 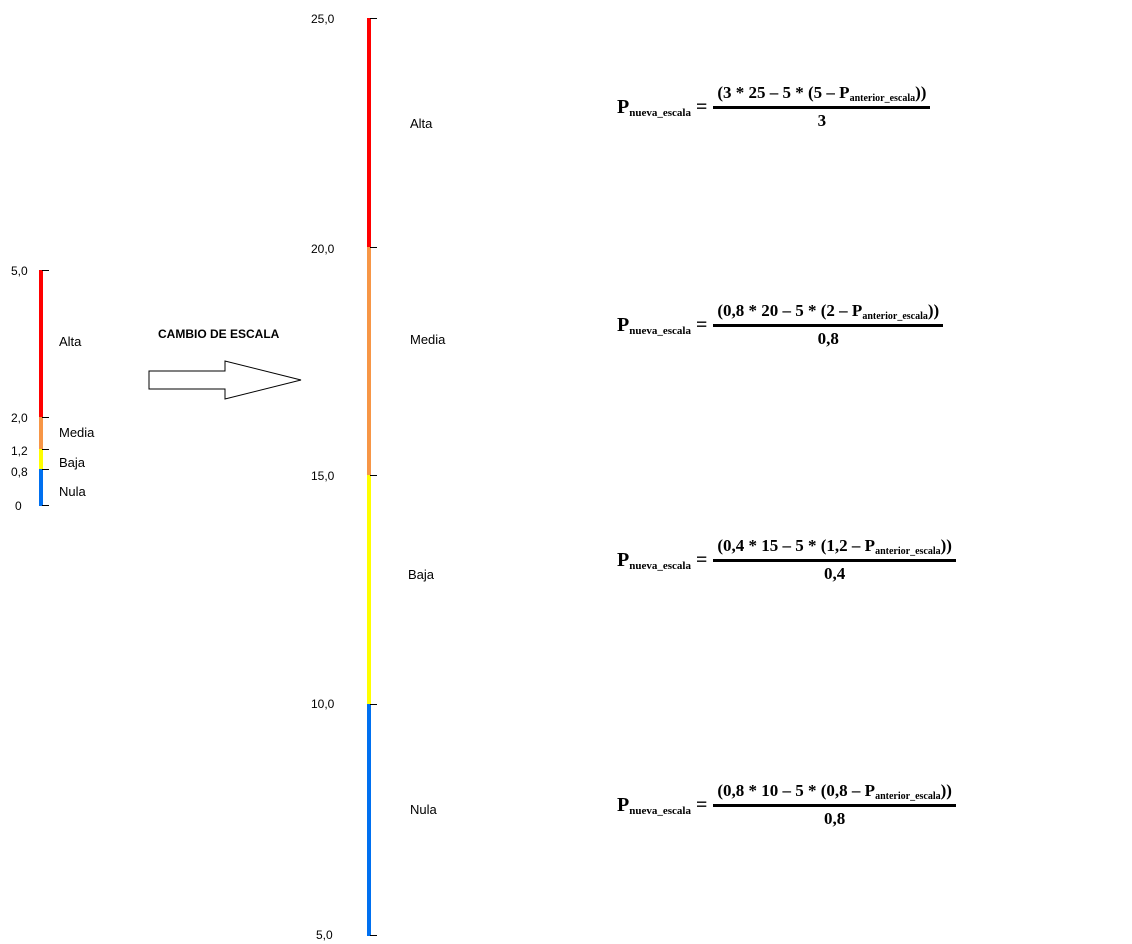 What do you see at coordinates (41, 459) in the screenshot?
I see `old-scale-segment-baja` at bounding box center [41, 459].